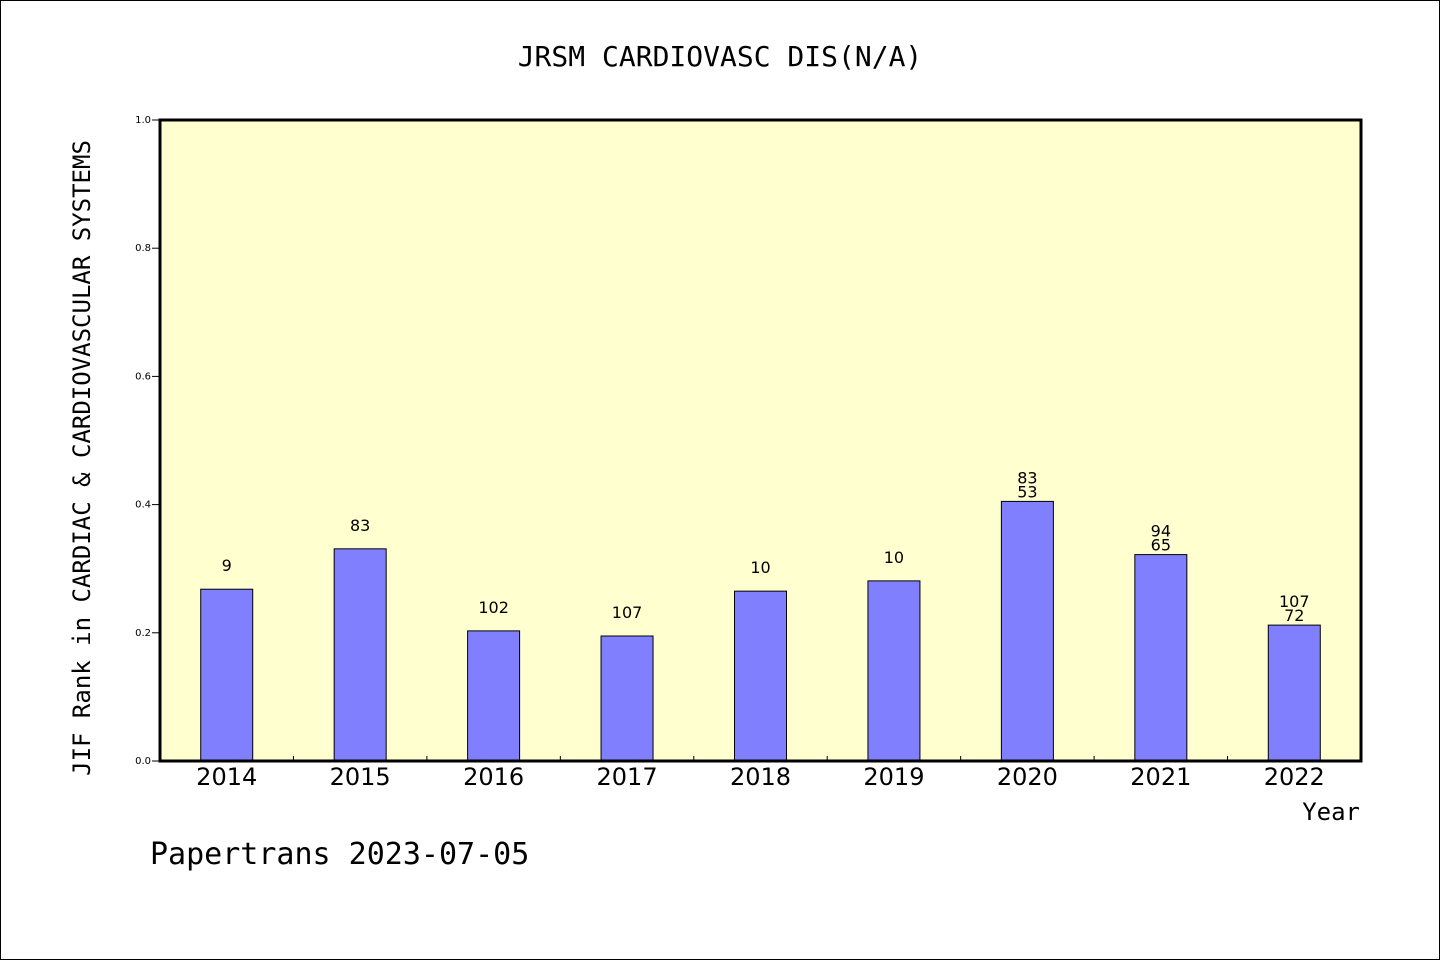  I want to click on y-tick-label: 0.4, so click(143, 505).